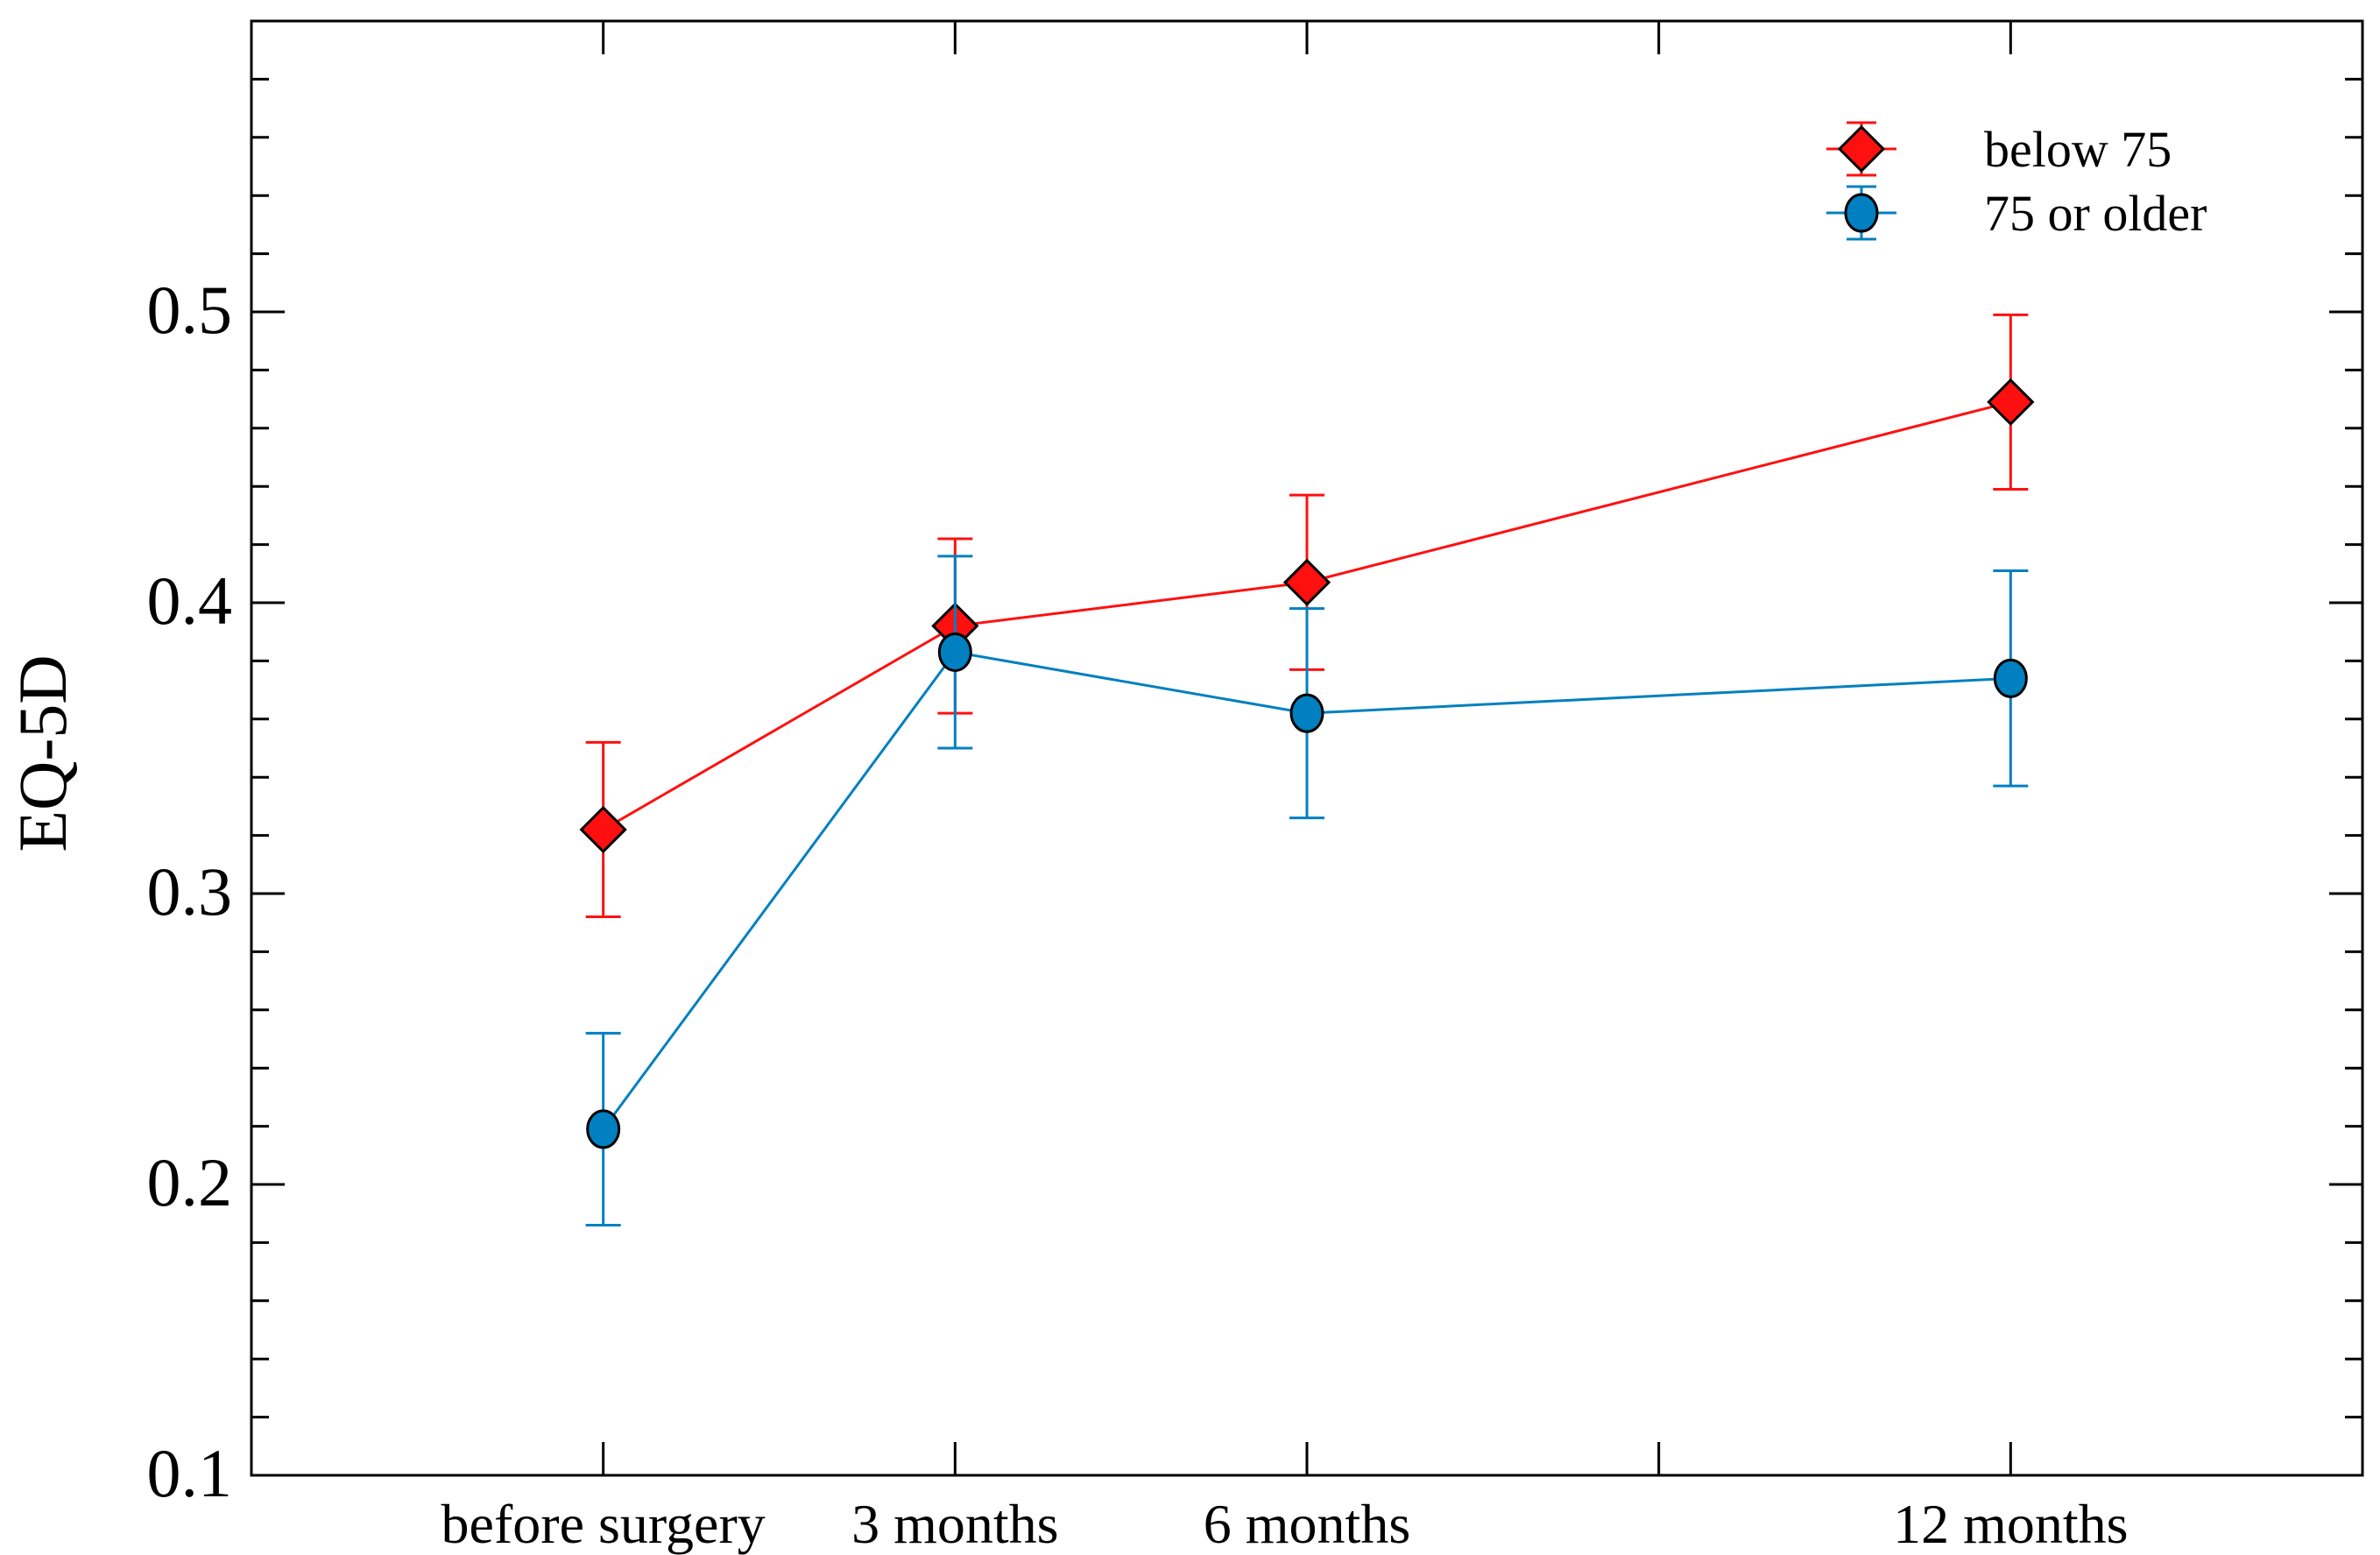 The image size is (2380, 1555). I want to click on x-tick-label: before surgery, so click(603, 1524).